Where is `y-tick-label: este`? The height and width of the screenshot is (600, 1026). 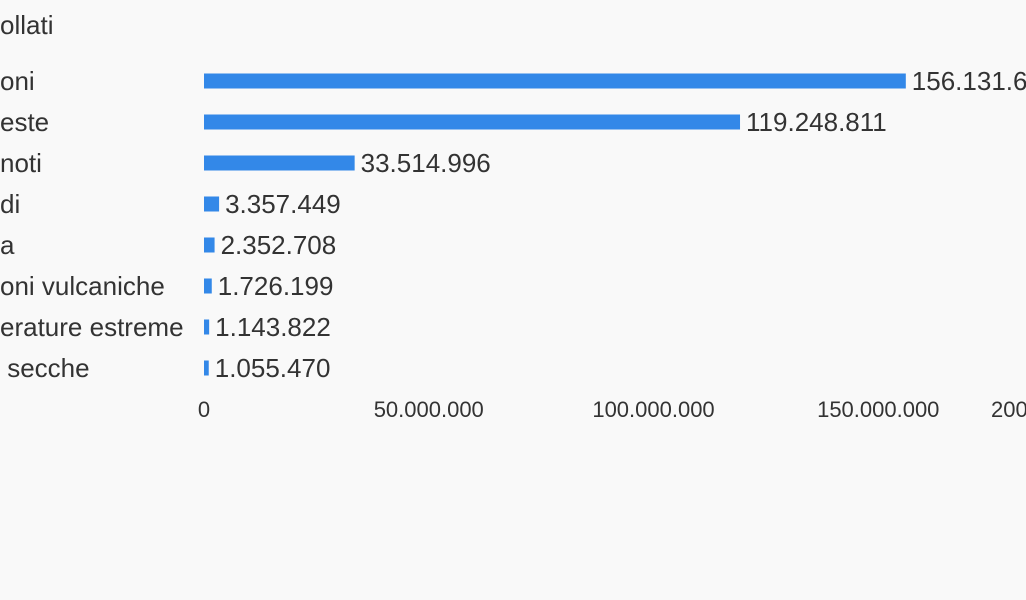
y-tick-label: este is located at coordinates (24, 122).